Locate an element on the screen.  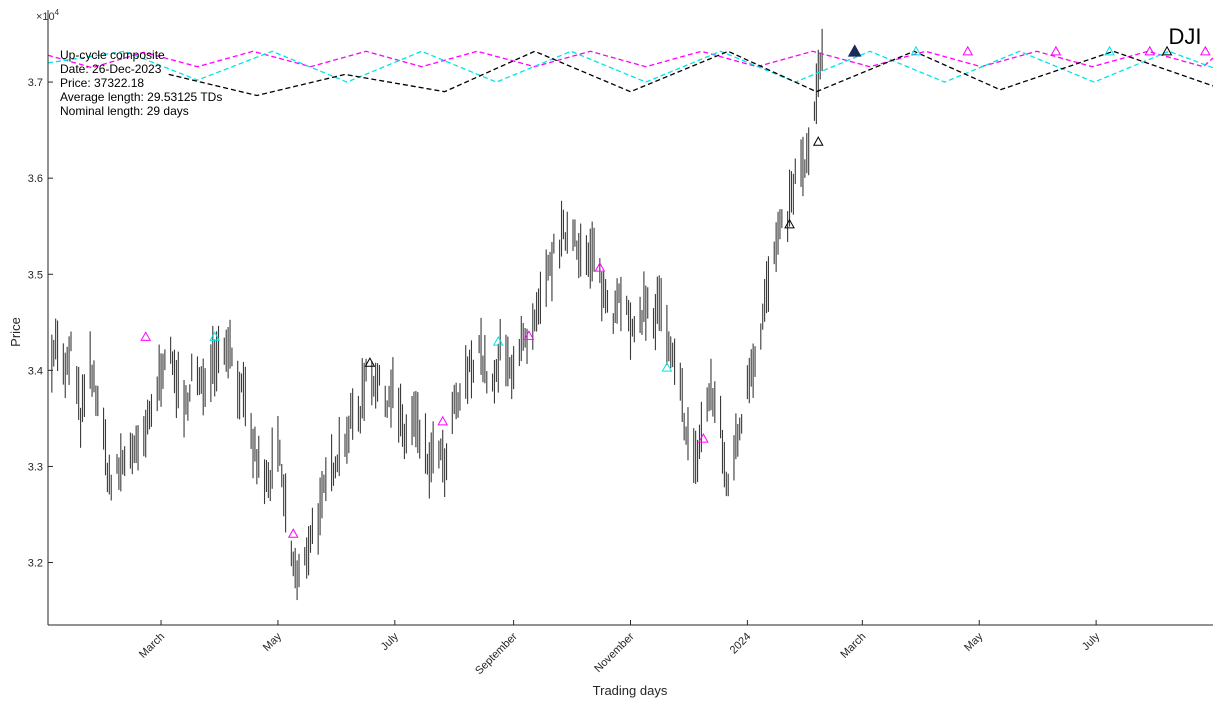
x-tick-label: September is located at coordinates (496, 653).